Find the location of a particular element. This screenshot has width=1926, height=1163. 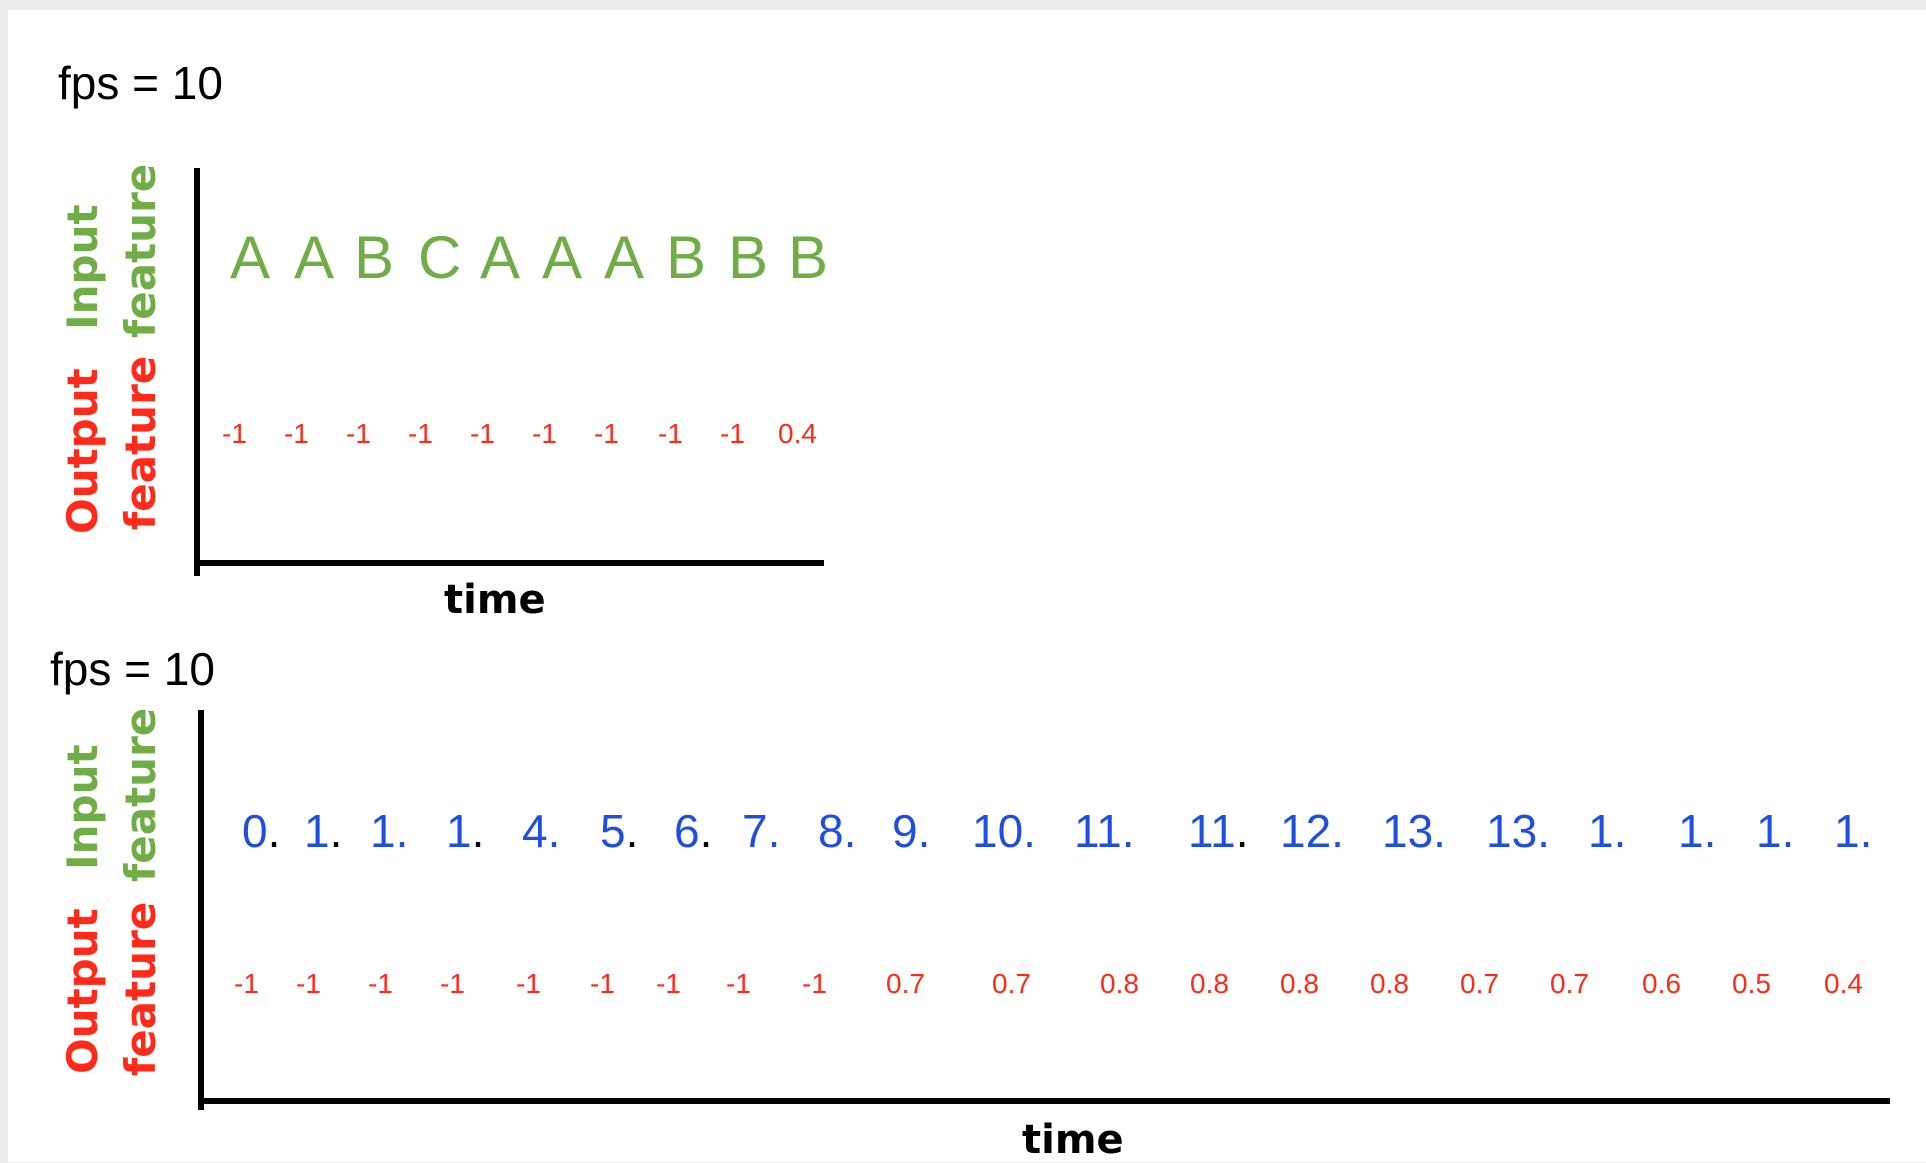

input-number: 4. is located at coordinates (541, 831).